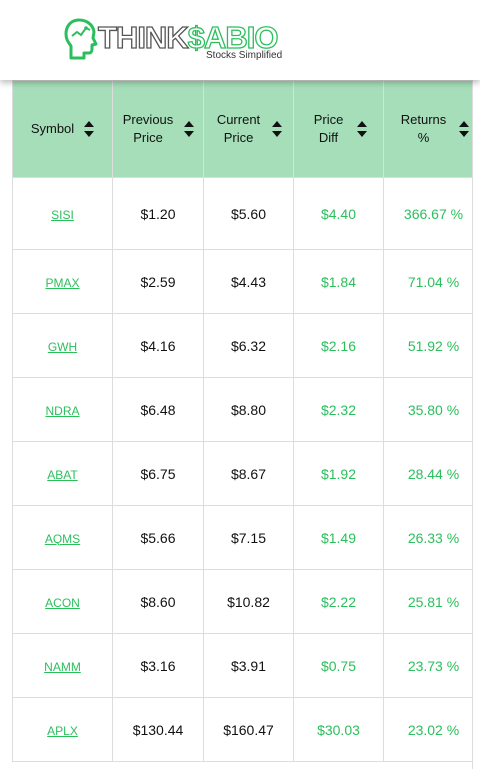  What do you see at coordinates (148, 128) in the screenshot?
I see `col-header-label: Previous Price` at bounding box center [148, 128].